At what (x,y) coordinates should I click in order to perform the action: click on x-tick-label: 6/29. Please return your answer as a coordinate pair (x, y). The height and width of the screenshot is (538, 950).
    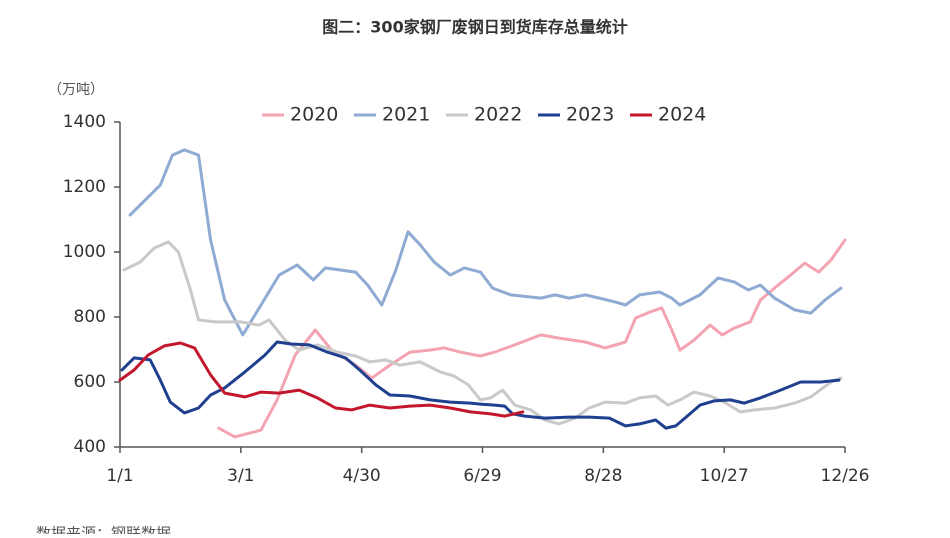
    Looking at the image, I should click on (482, 476).